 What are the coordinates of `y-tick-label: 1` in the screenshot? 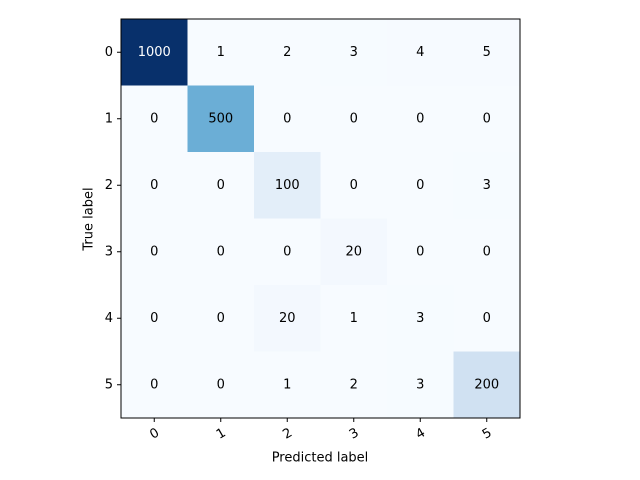 It's located at (109, 118).